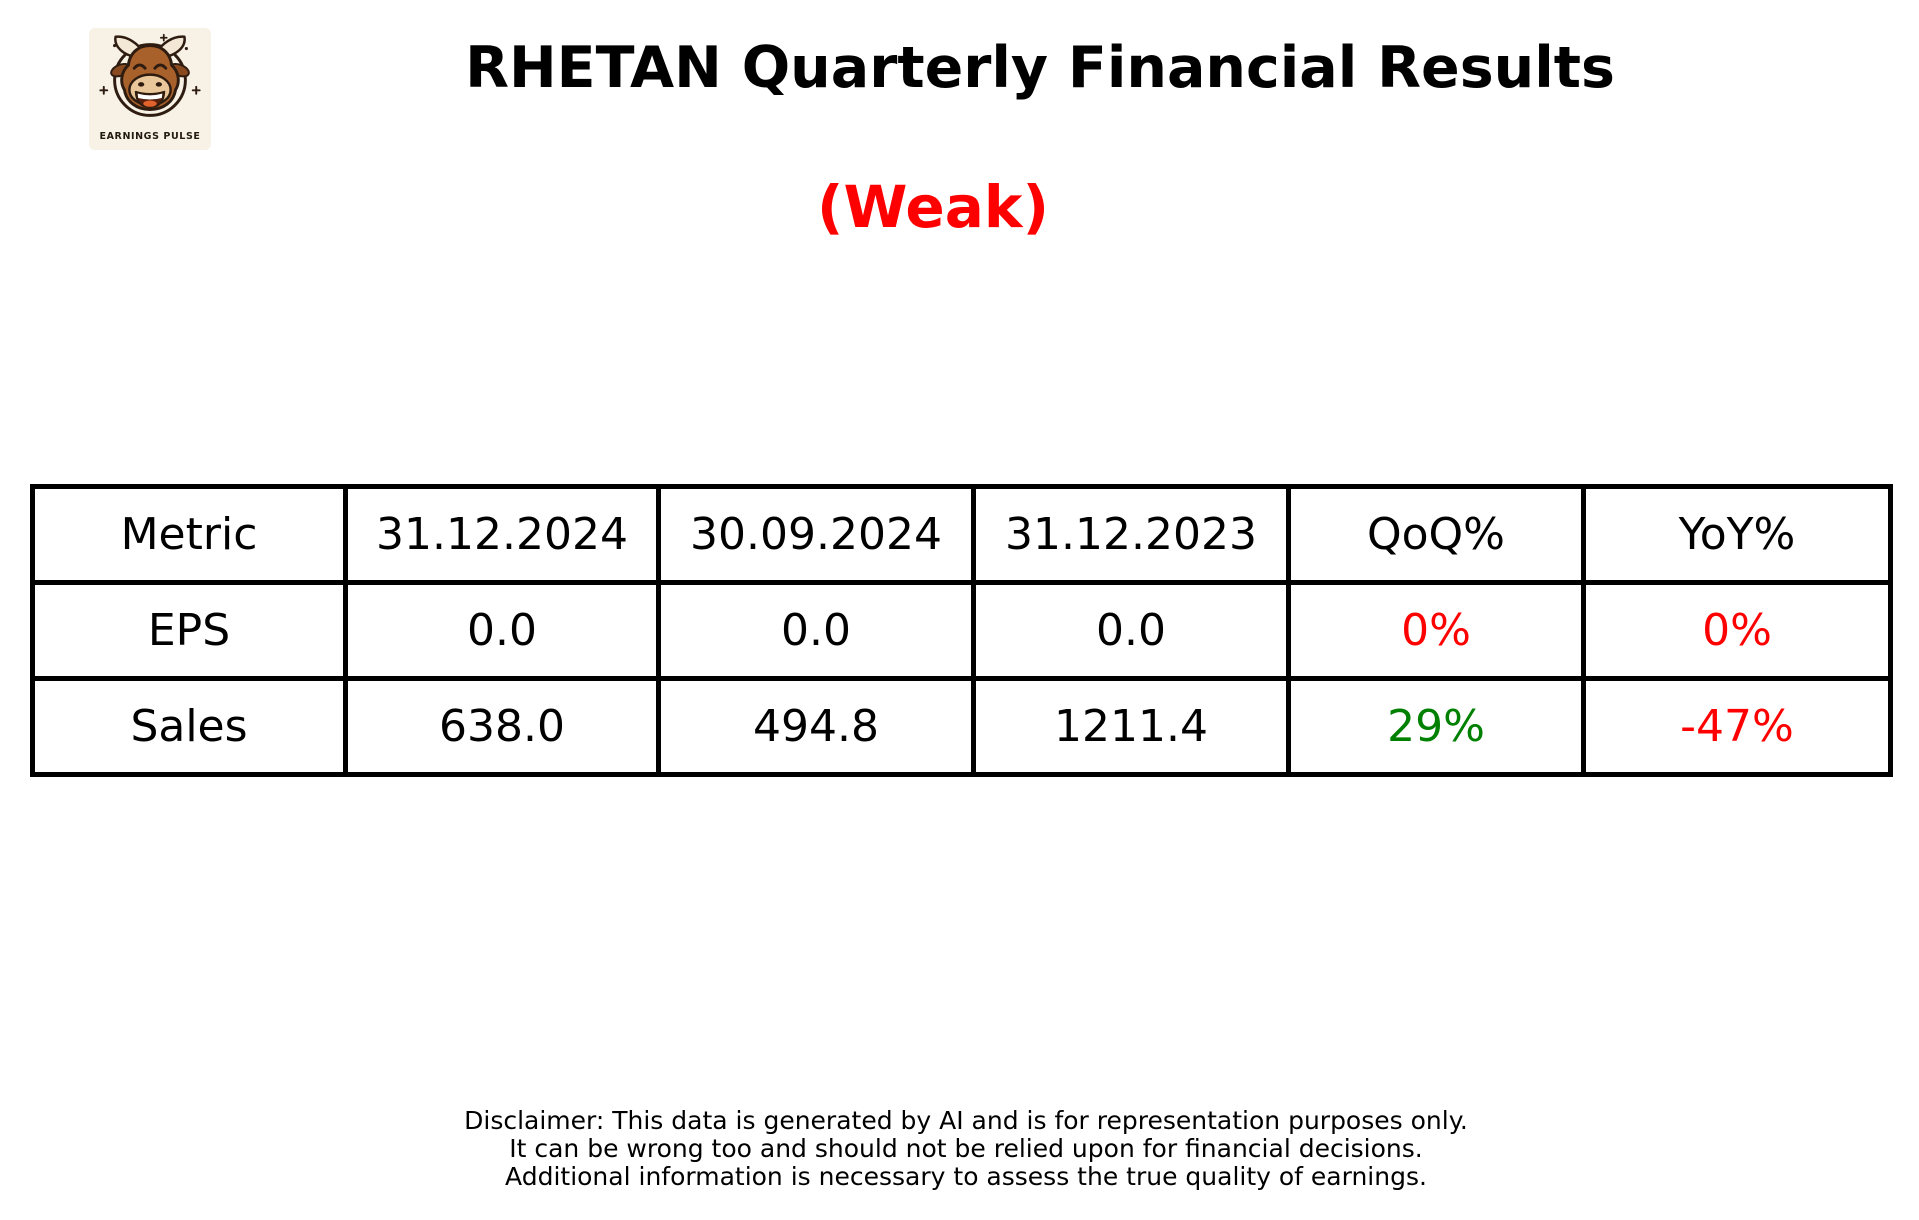  I want to click on cell-eps-q-yearago: 0.0, so click(1131, 630).